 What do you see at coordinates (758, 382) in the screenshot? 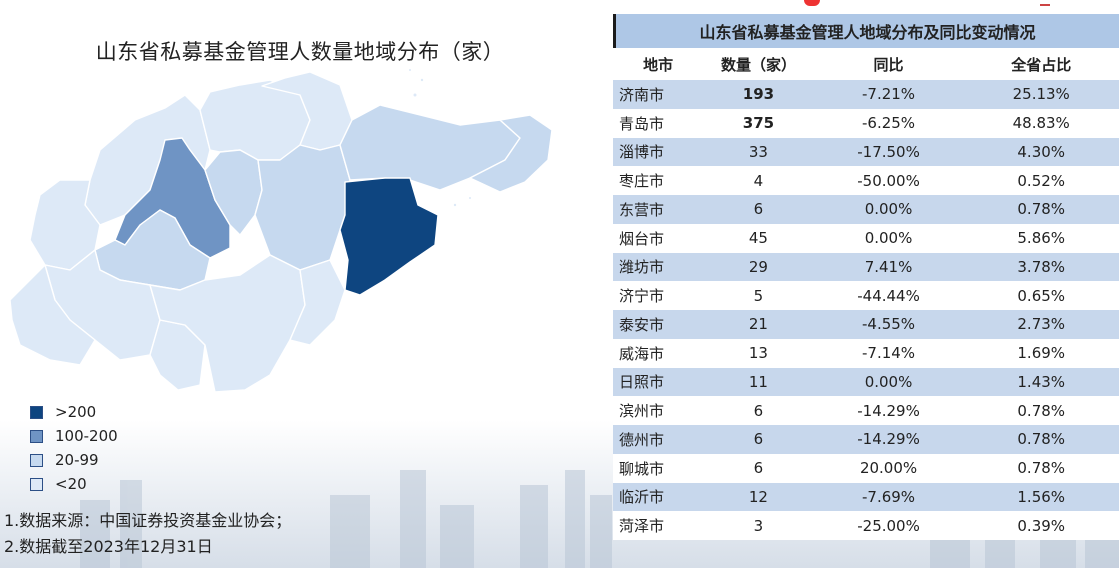
I see `cell-count: 11` at bounding box center [758, 382].